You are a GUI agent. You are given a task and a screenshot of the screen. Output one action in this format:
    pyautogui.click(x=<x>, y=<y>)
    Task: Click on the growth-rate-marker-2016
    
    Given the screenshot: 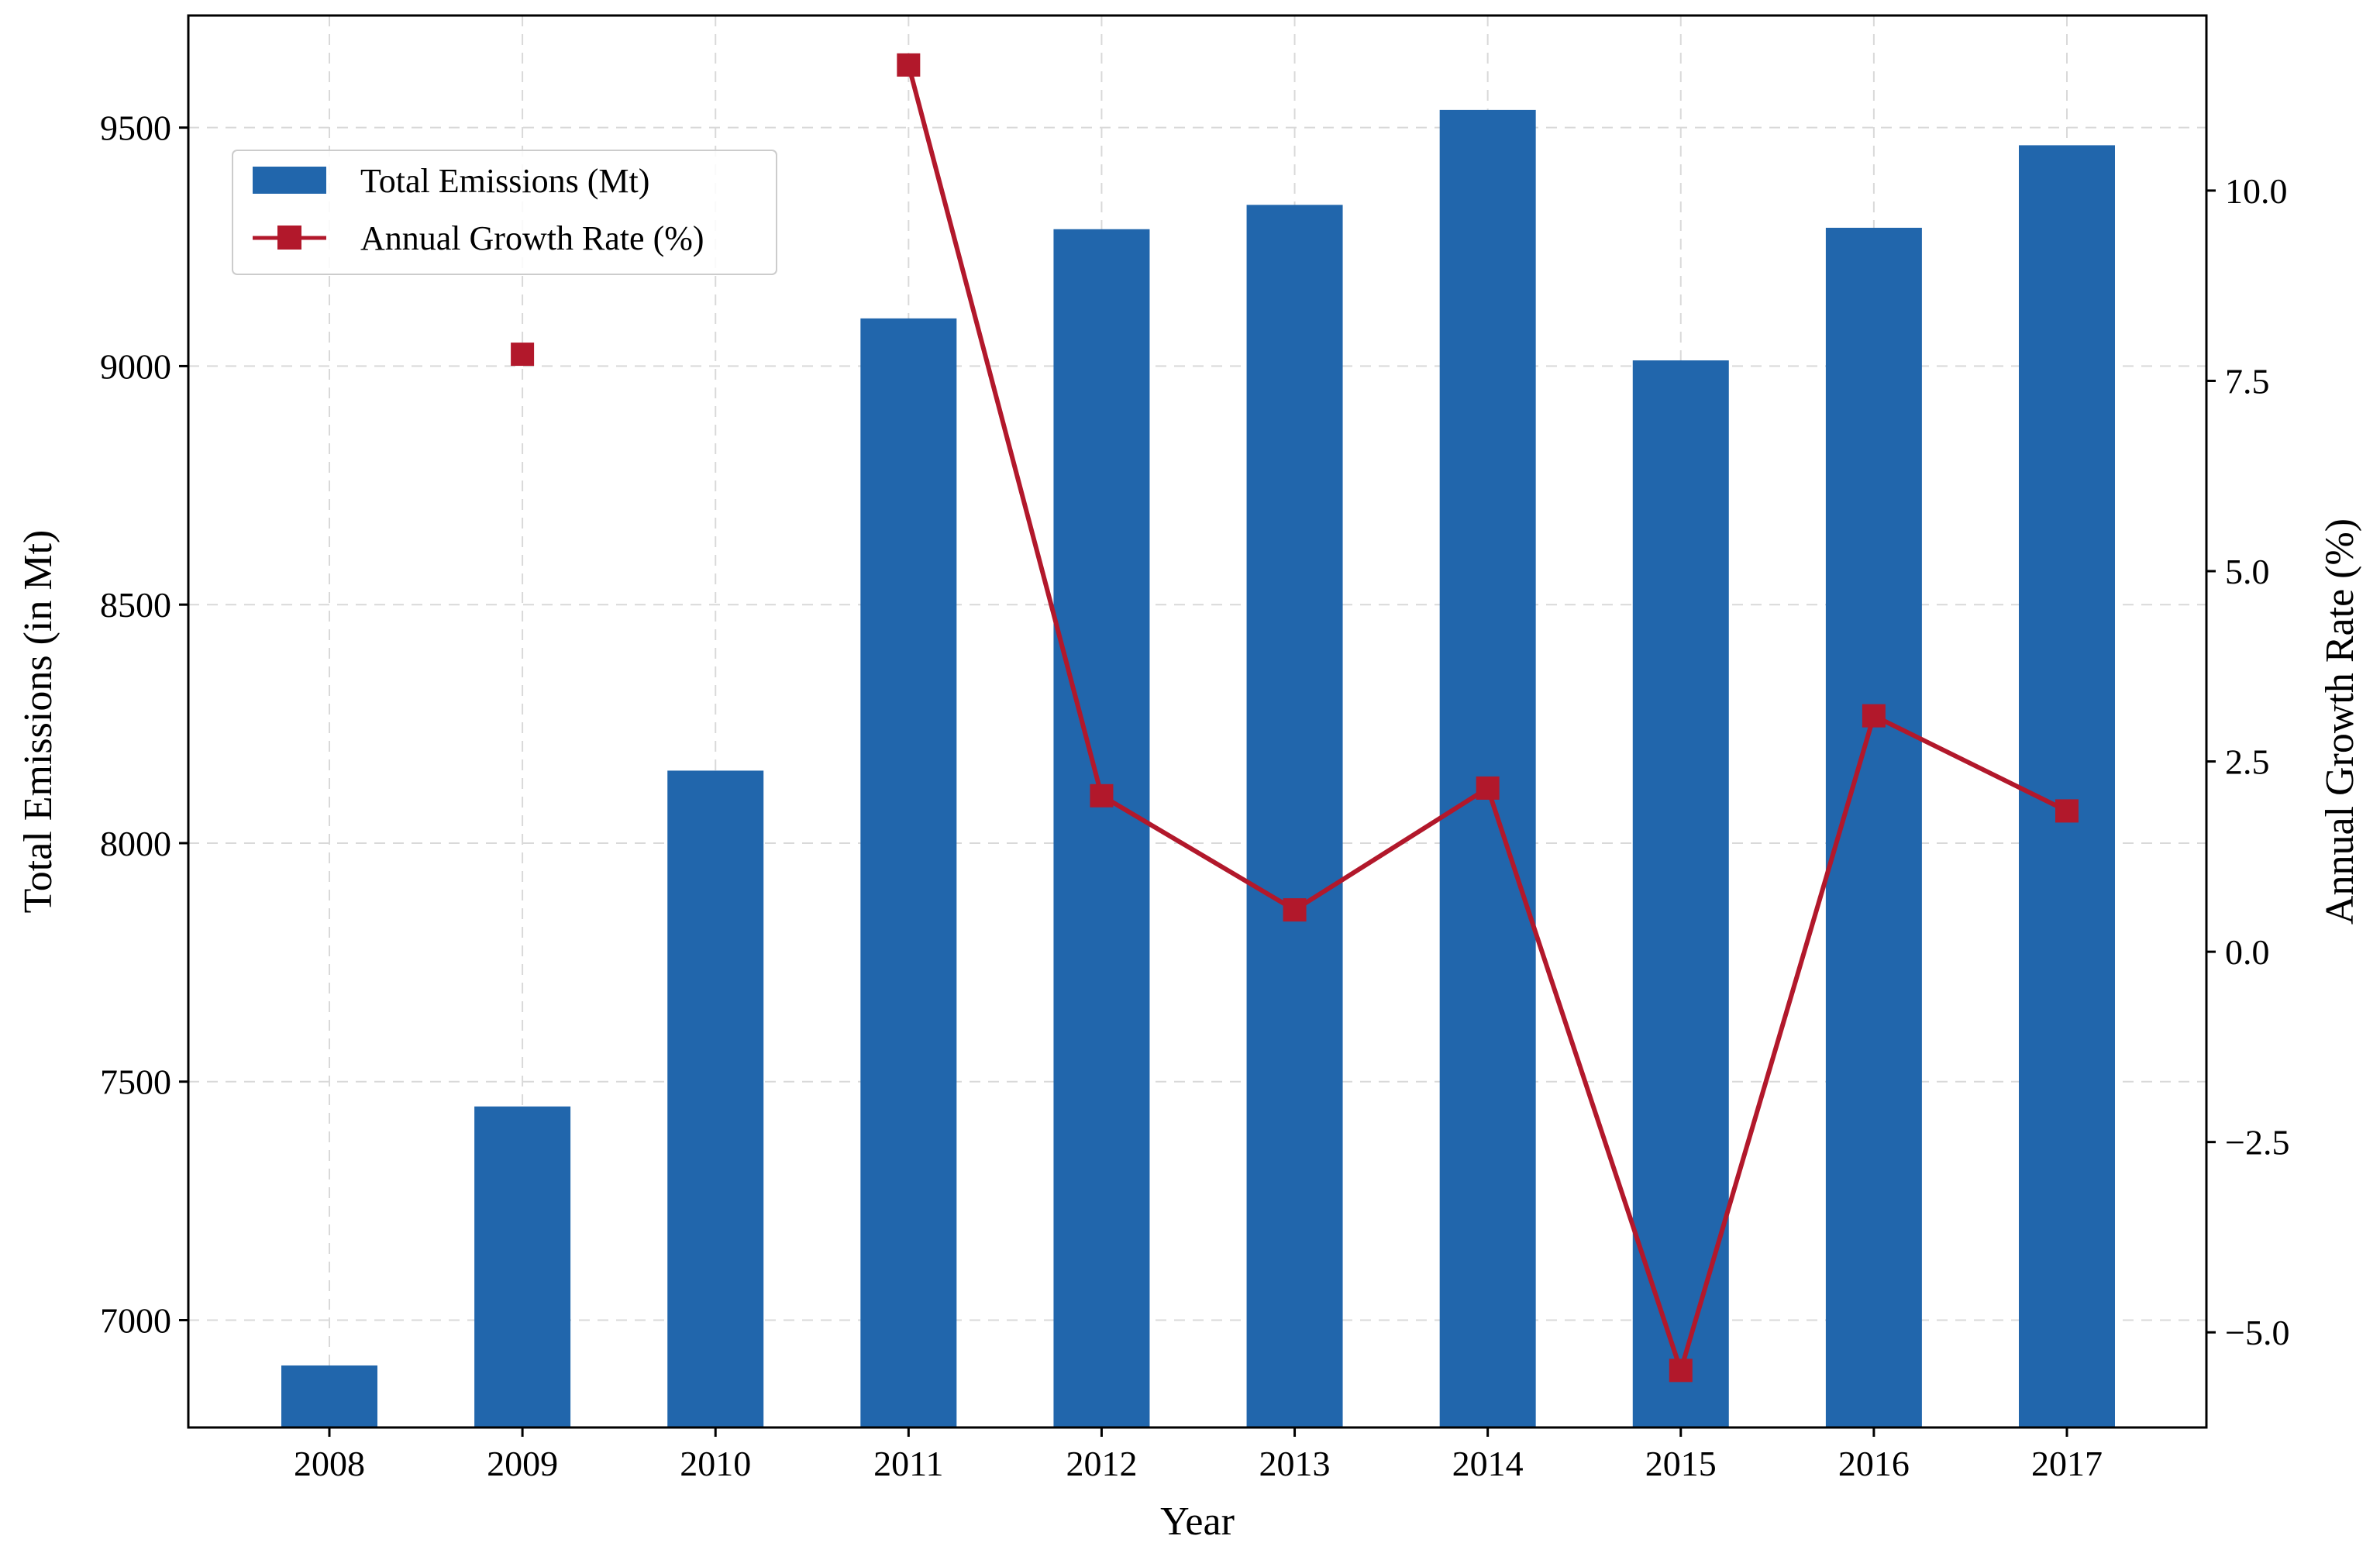 What is the action you would take?
    pyautogui.click(x=1874, y=716)
    